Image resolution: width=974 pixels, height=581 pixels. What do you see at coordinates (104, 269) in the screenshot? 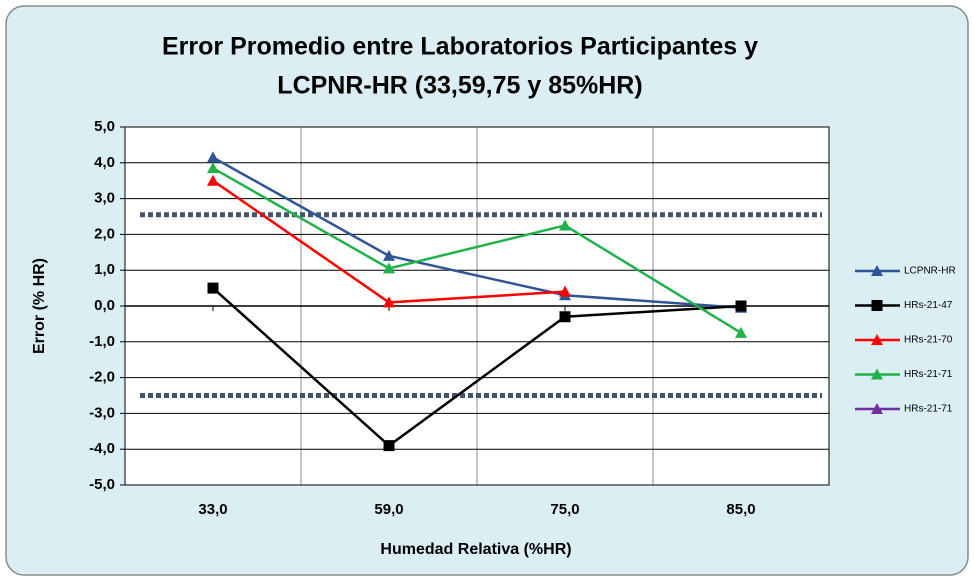
I see `y-tick-label: 1,0` at bounding box center [104, 269].